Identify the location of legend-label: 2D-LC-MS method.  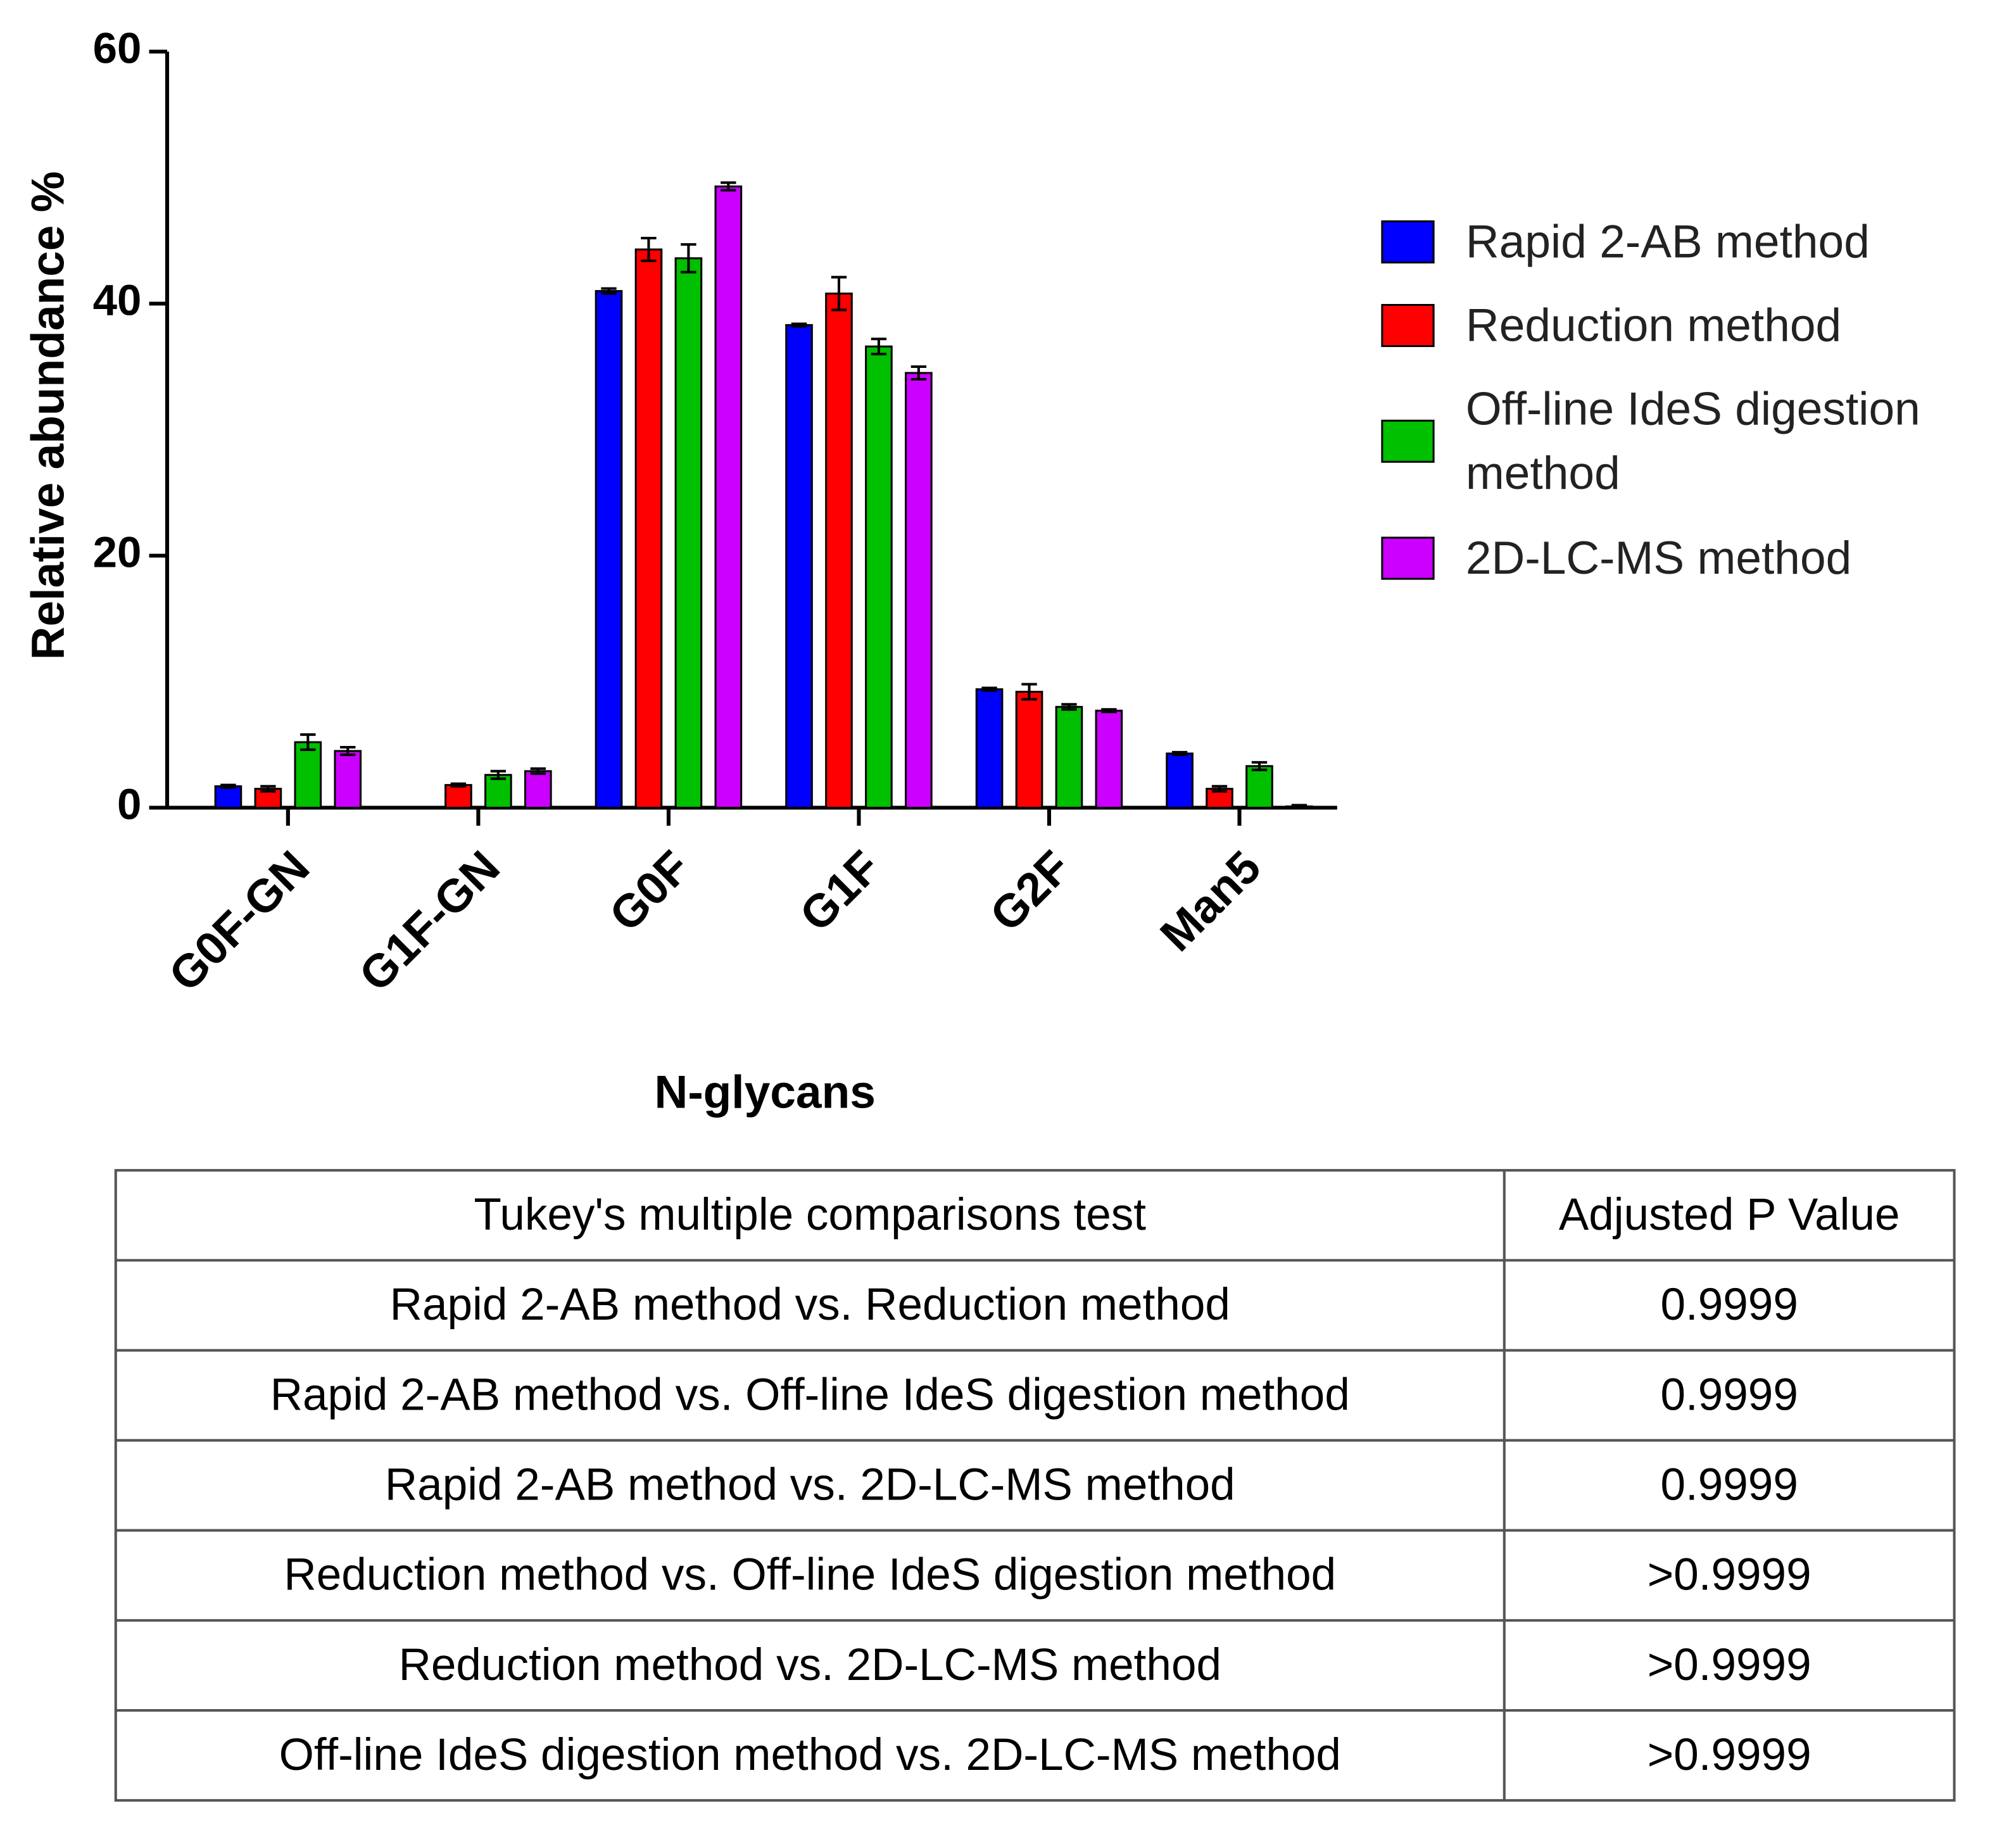
(1658, 558).